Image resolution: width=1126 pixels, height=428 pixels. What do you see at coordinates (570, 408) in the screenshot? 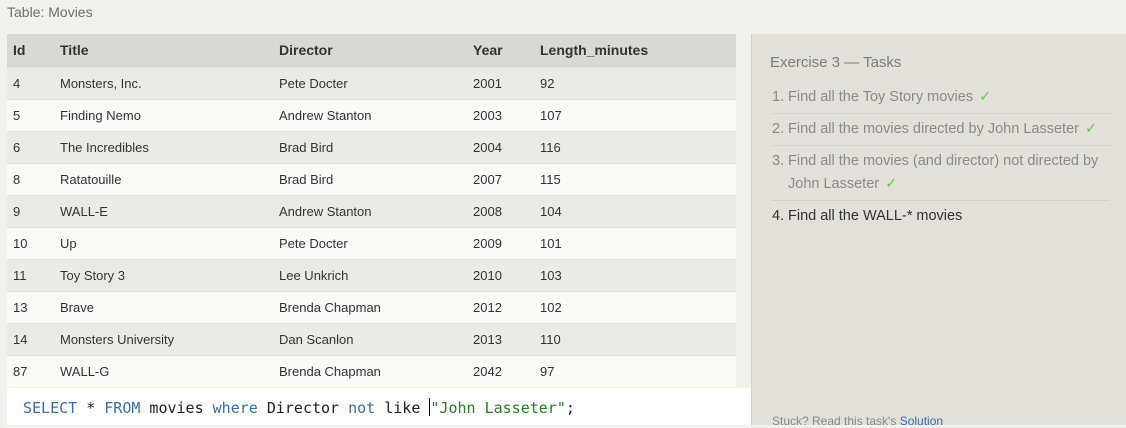
I see `sql-text: ;` at bounding box center [570, 408].